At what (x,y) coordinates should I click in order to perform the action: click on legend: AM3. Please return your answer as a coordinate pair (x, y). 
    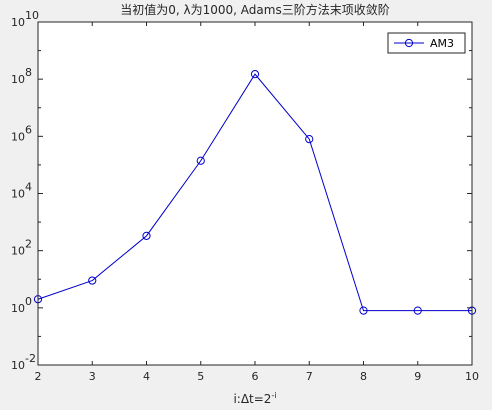
    Looking at the image, I should click on (426, 43).